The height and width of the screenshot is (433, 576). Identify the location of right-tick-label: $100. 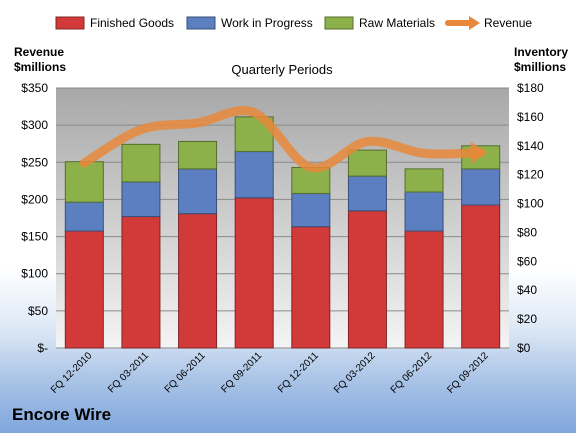
(530, 204).